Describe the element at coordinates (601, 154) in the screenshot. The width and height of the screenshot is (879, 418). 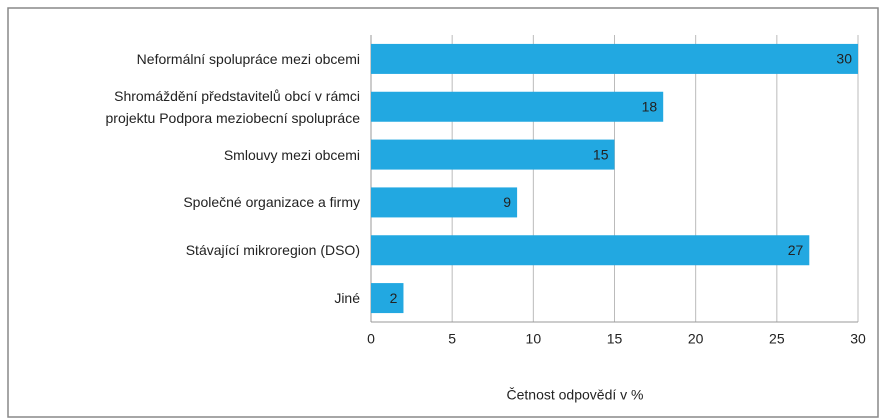
I see `data-label: 15` at that location.